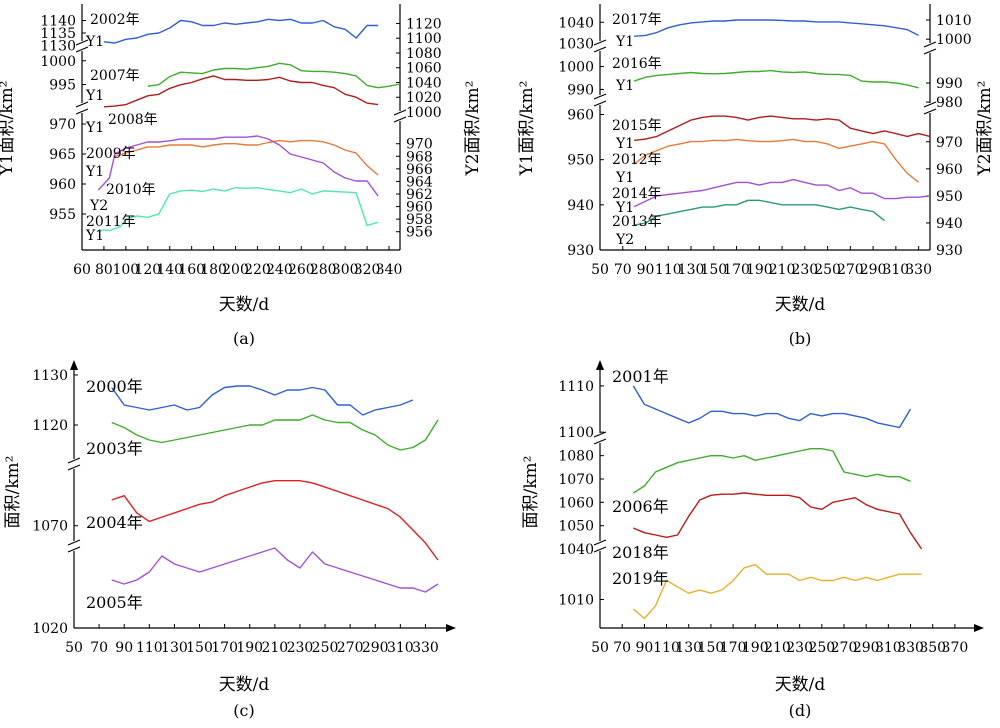 This screenshot has height=728, width=1000. I want to click on x-tick-label: 90, so click(646, 270).